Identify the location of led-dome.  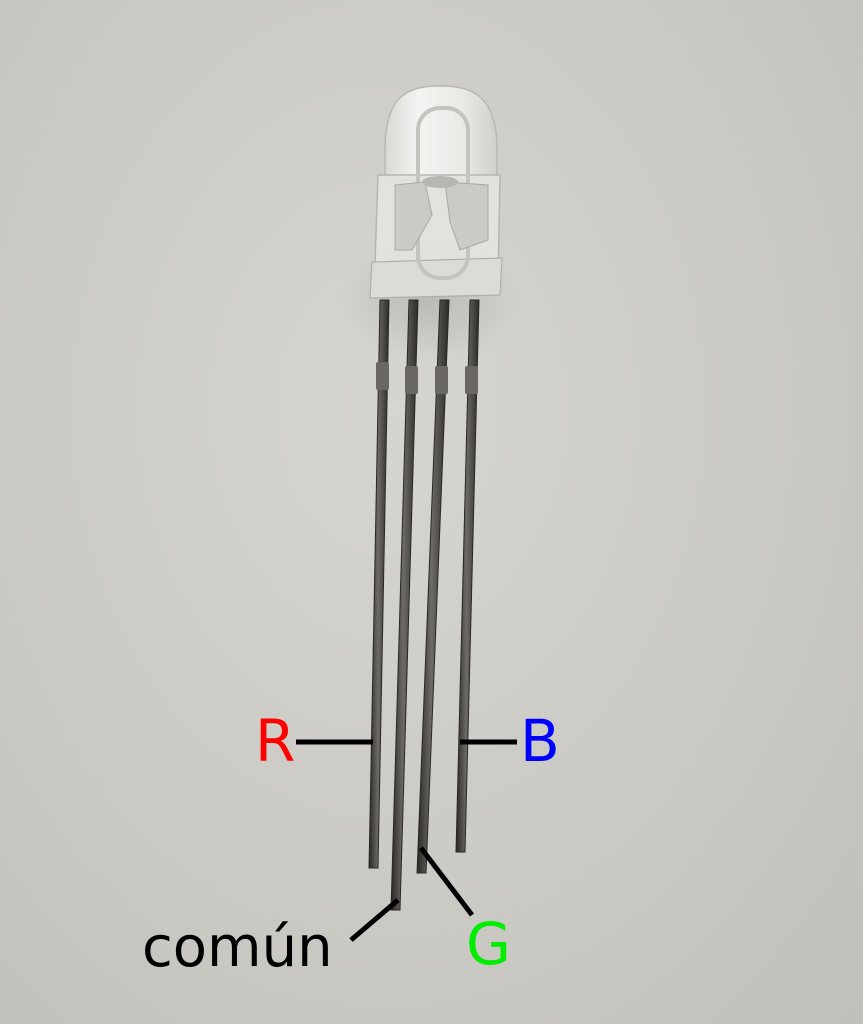
(441, 133).